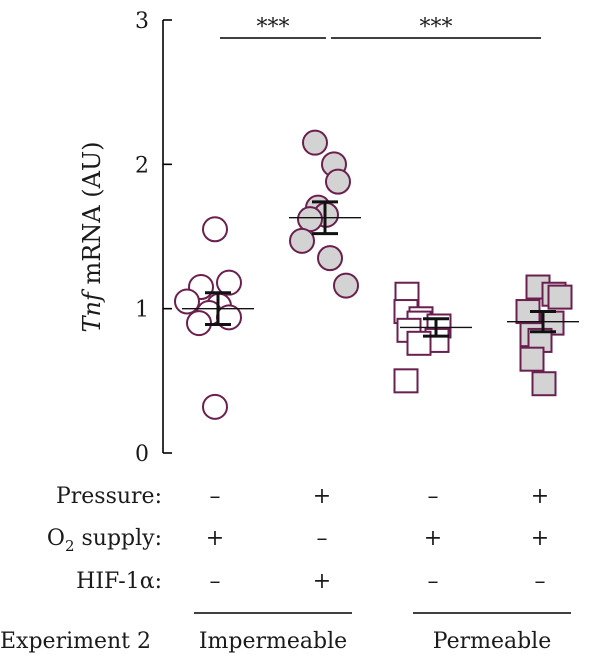 The image size is (600, 663). What do you see at coordinates (104, 540) in the screenshot?
I see `condition-row-label: O2 supply:` at bounding box center [104, 540].